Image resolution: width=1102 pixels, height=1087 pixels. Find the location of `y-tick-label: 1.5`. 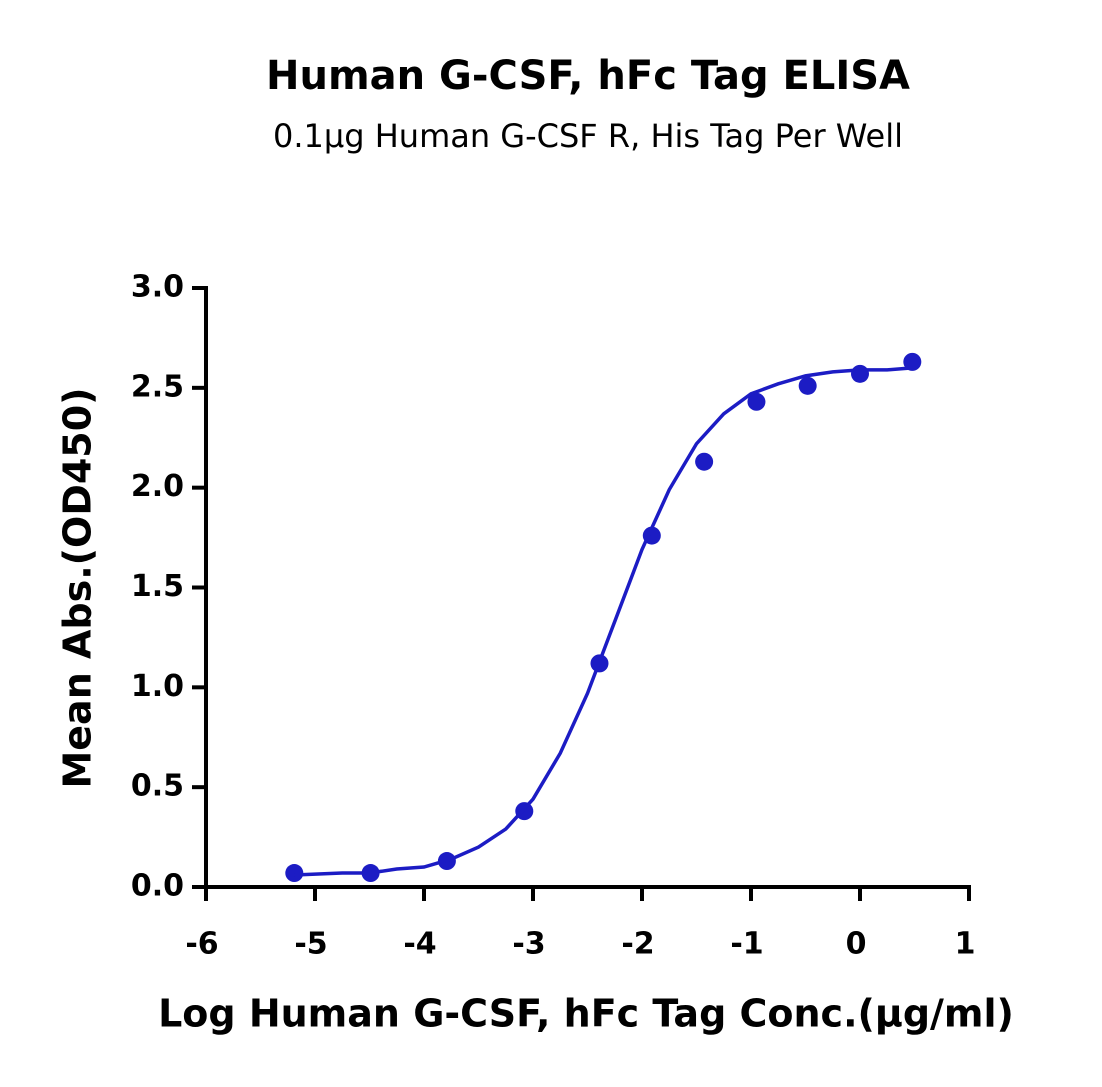

y-tick-label: 1.5 is located at coordinates (157, 586).